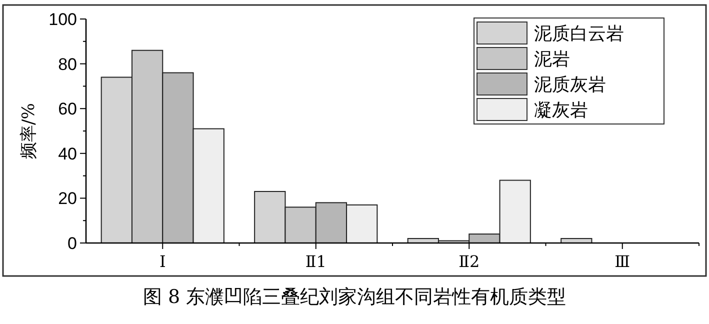  I want to click on x-tick-label: Ⅲ, so click(622, 261).